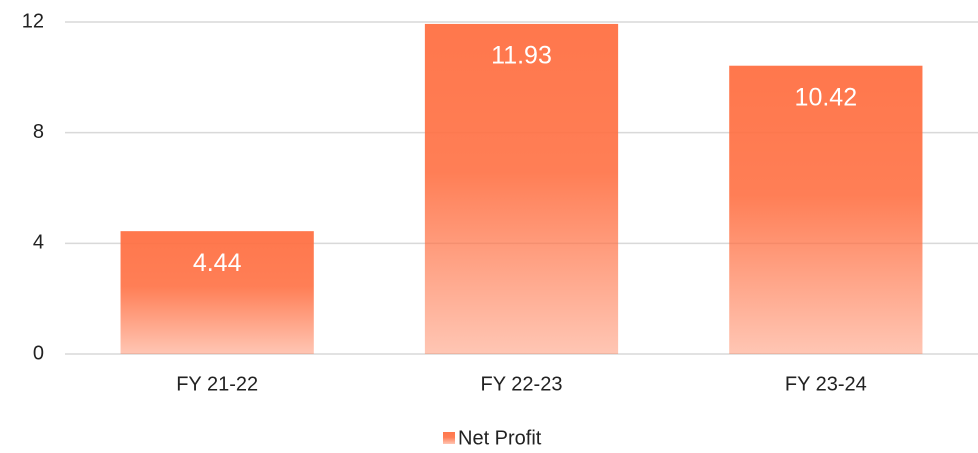 The width and height of the screenshot is (978, 453). Describe the element at coordinates (38, 353) in the screenshot. I see `y-tick-label: 0` at that location.